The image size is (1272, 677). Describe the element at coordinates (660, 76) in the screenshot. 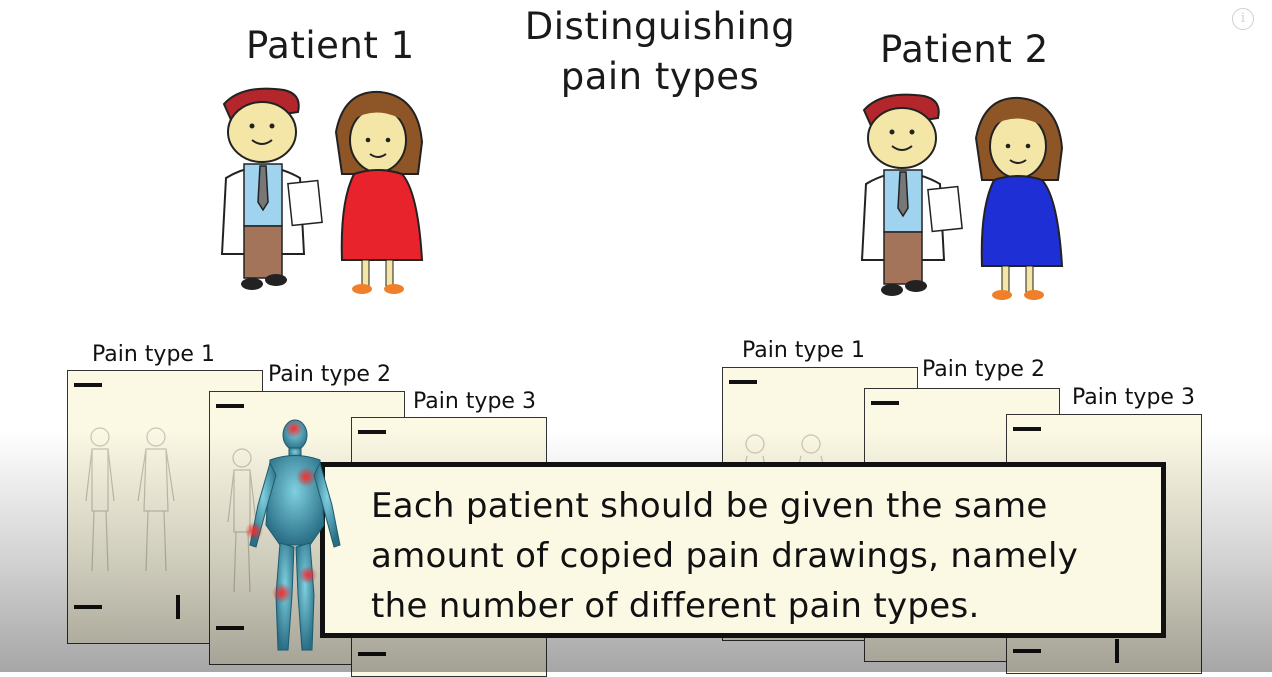

I see `title-line-2: pain types` at that location.